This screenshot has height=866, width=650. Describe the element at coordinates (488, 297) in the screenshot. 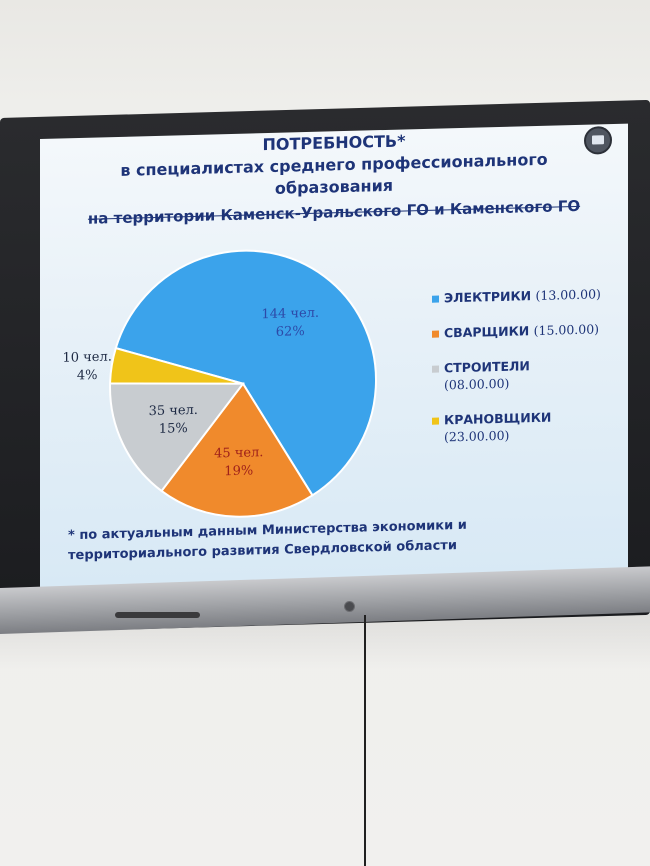

I see `legend-label-electricians: ЭЛЕКТРИКИ` at that location.